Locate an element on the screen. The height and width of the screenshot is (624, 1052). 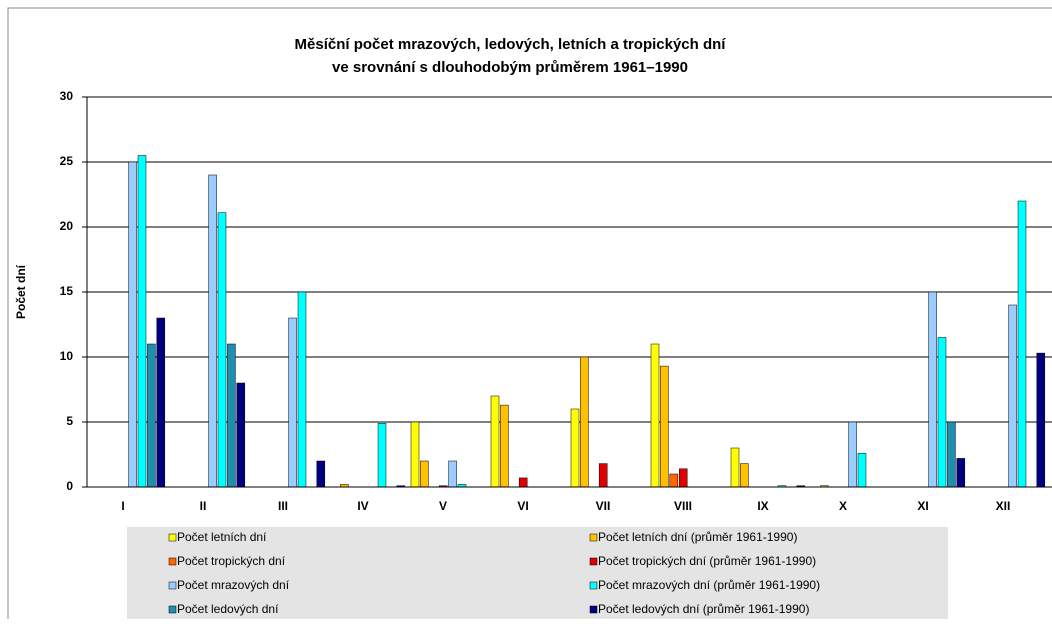
legend-label: Počet tropických dní (průměr 1961-1990) is located at coordinates (707, 561).